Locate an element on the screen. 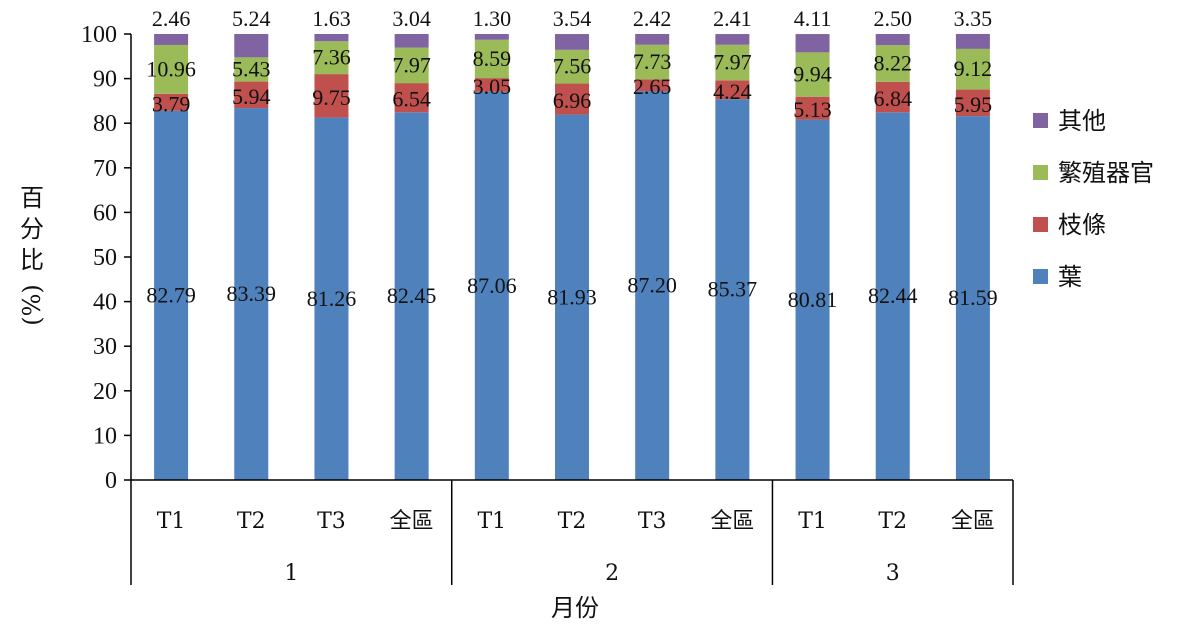 The width and height of the screenshot is (1195, 628). data-label: 87.06 is located at coordinates (492, 285).